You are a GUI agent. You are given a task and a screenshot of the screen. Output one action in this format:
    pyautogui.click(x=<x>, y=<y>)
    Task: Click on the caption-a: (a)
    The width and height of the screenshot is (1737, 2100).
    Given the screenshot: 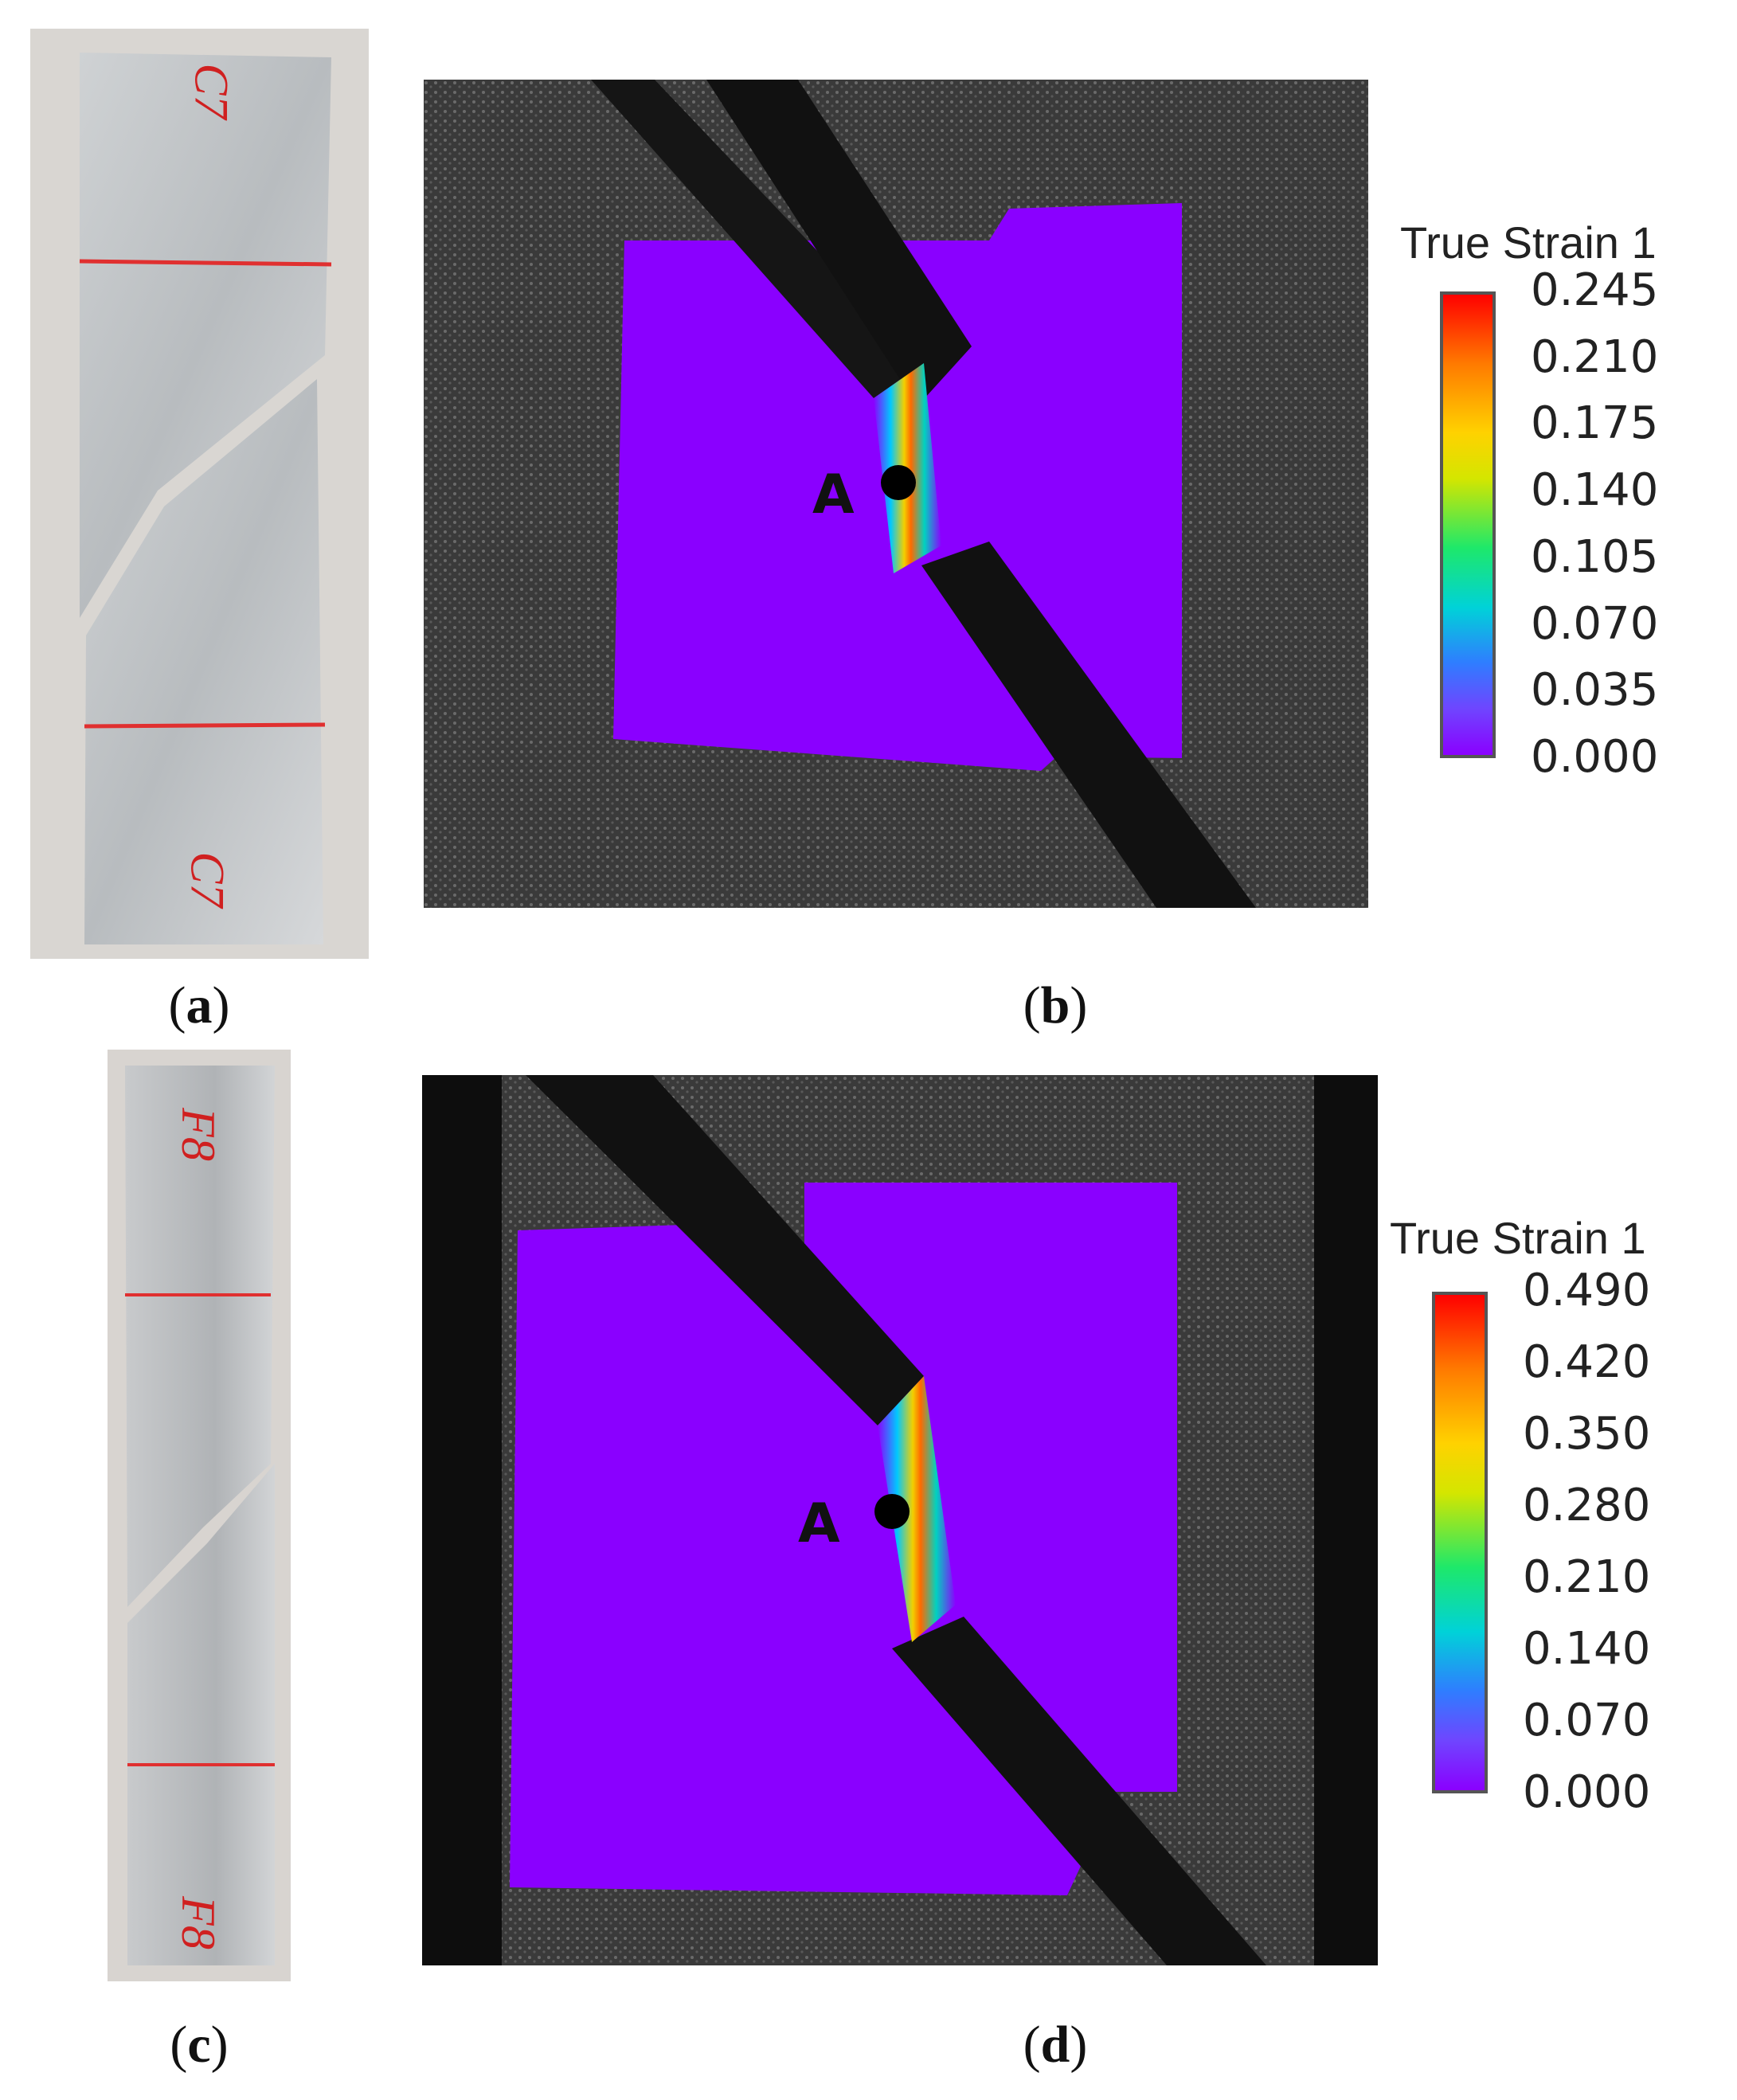 What is the action you would take?
    pyautogui.click(x=199, y=1006)
    